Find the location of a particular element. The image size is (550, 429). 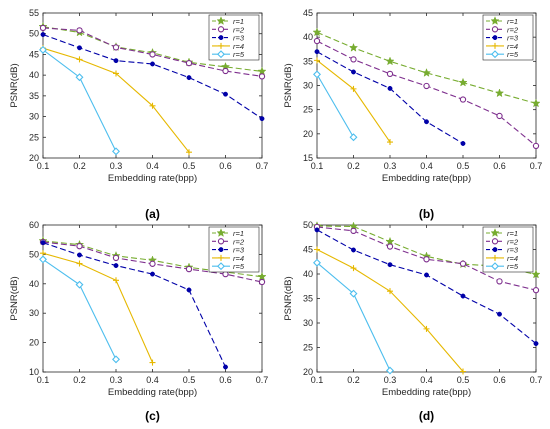

panel-label: (d) is located at coordinates (426, 416).